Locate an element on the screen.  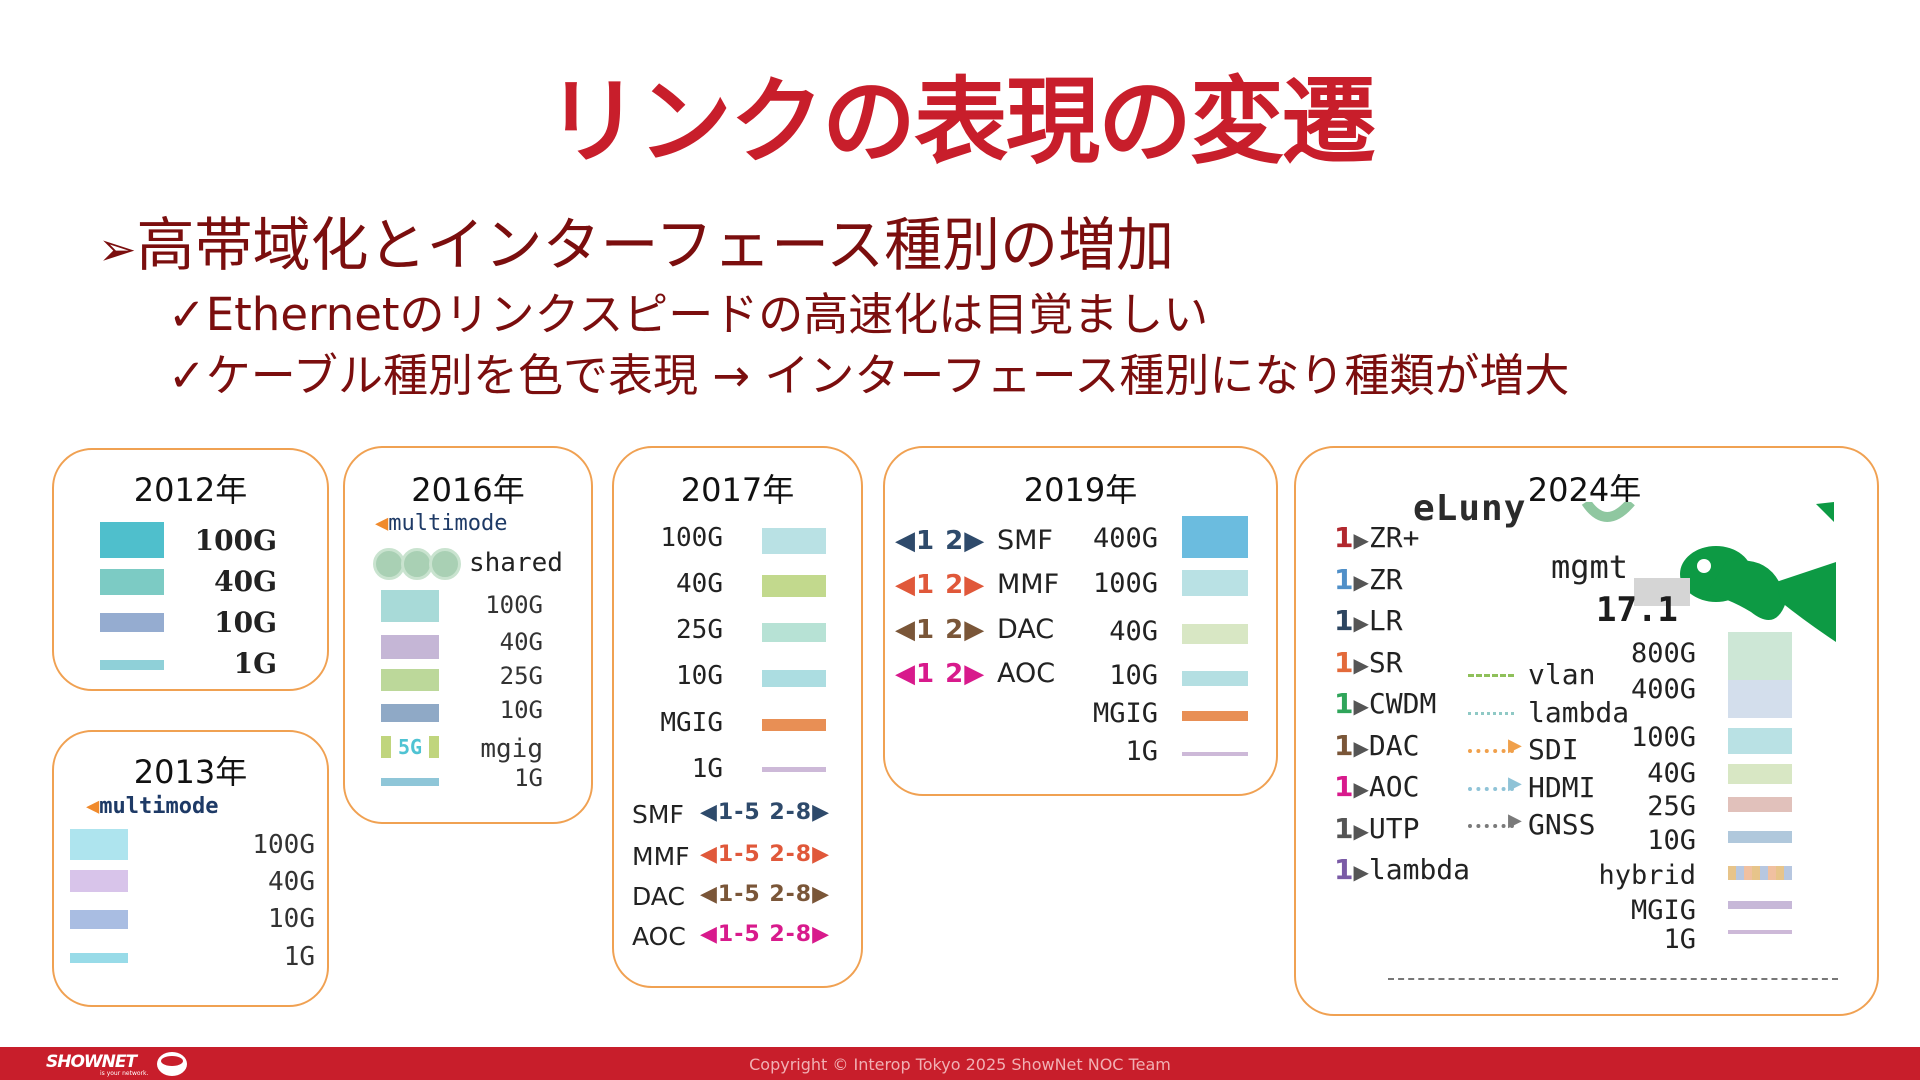
multimode-legend: ◀multimode is located at coordinates (152, 806).